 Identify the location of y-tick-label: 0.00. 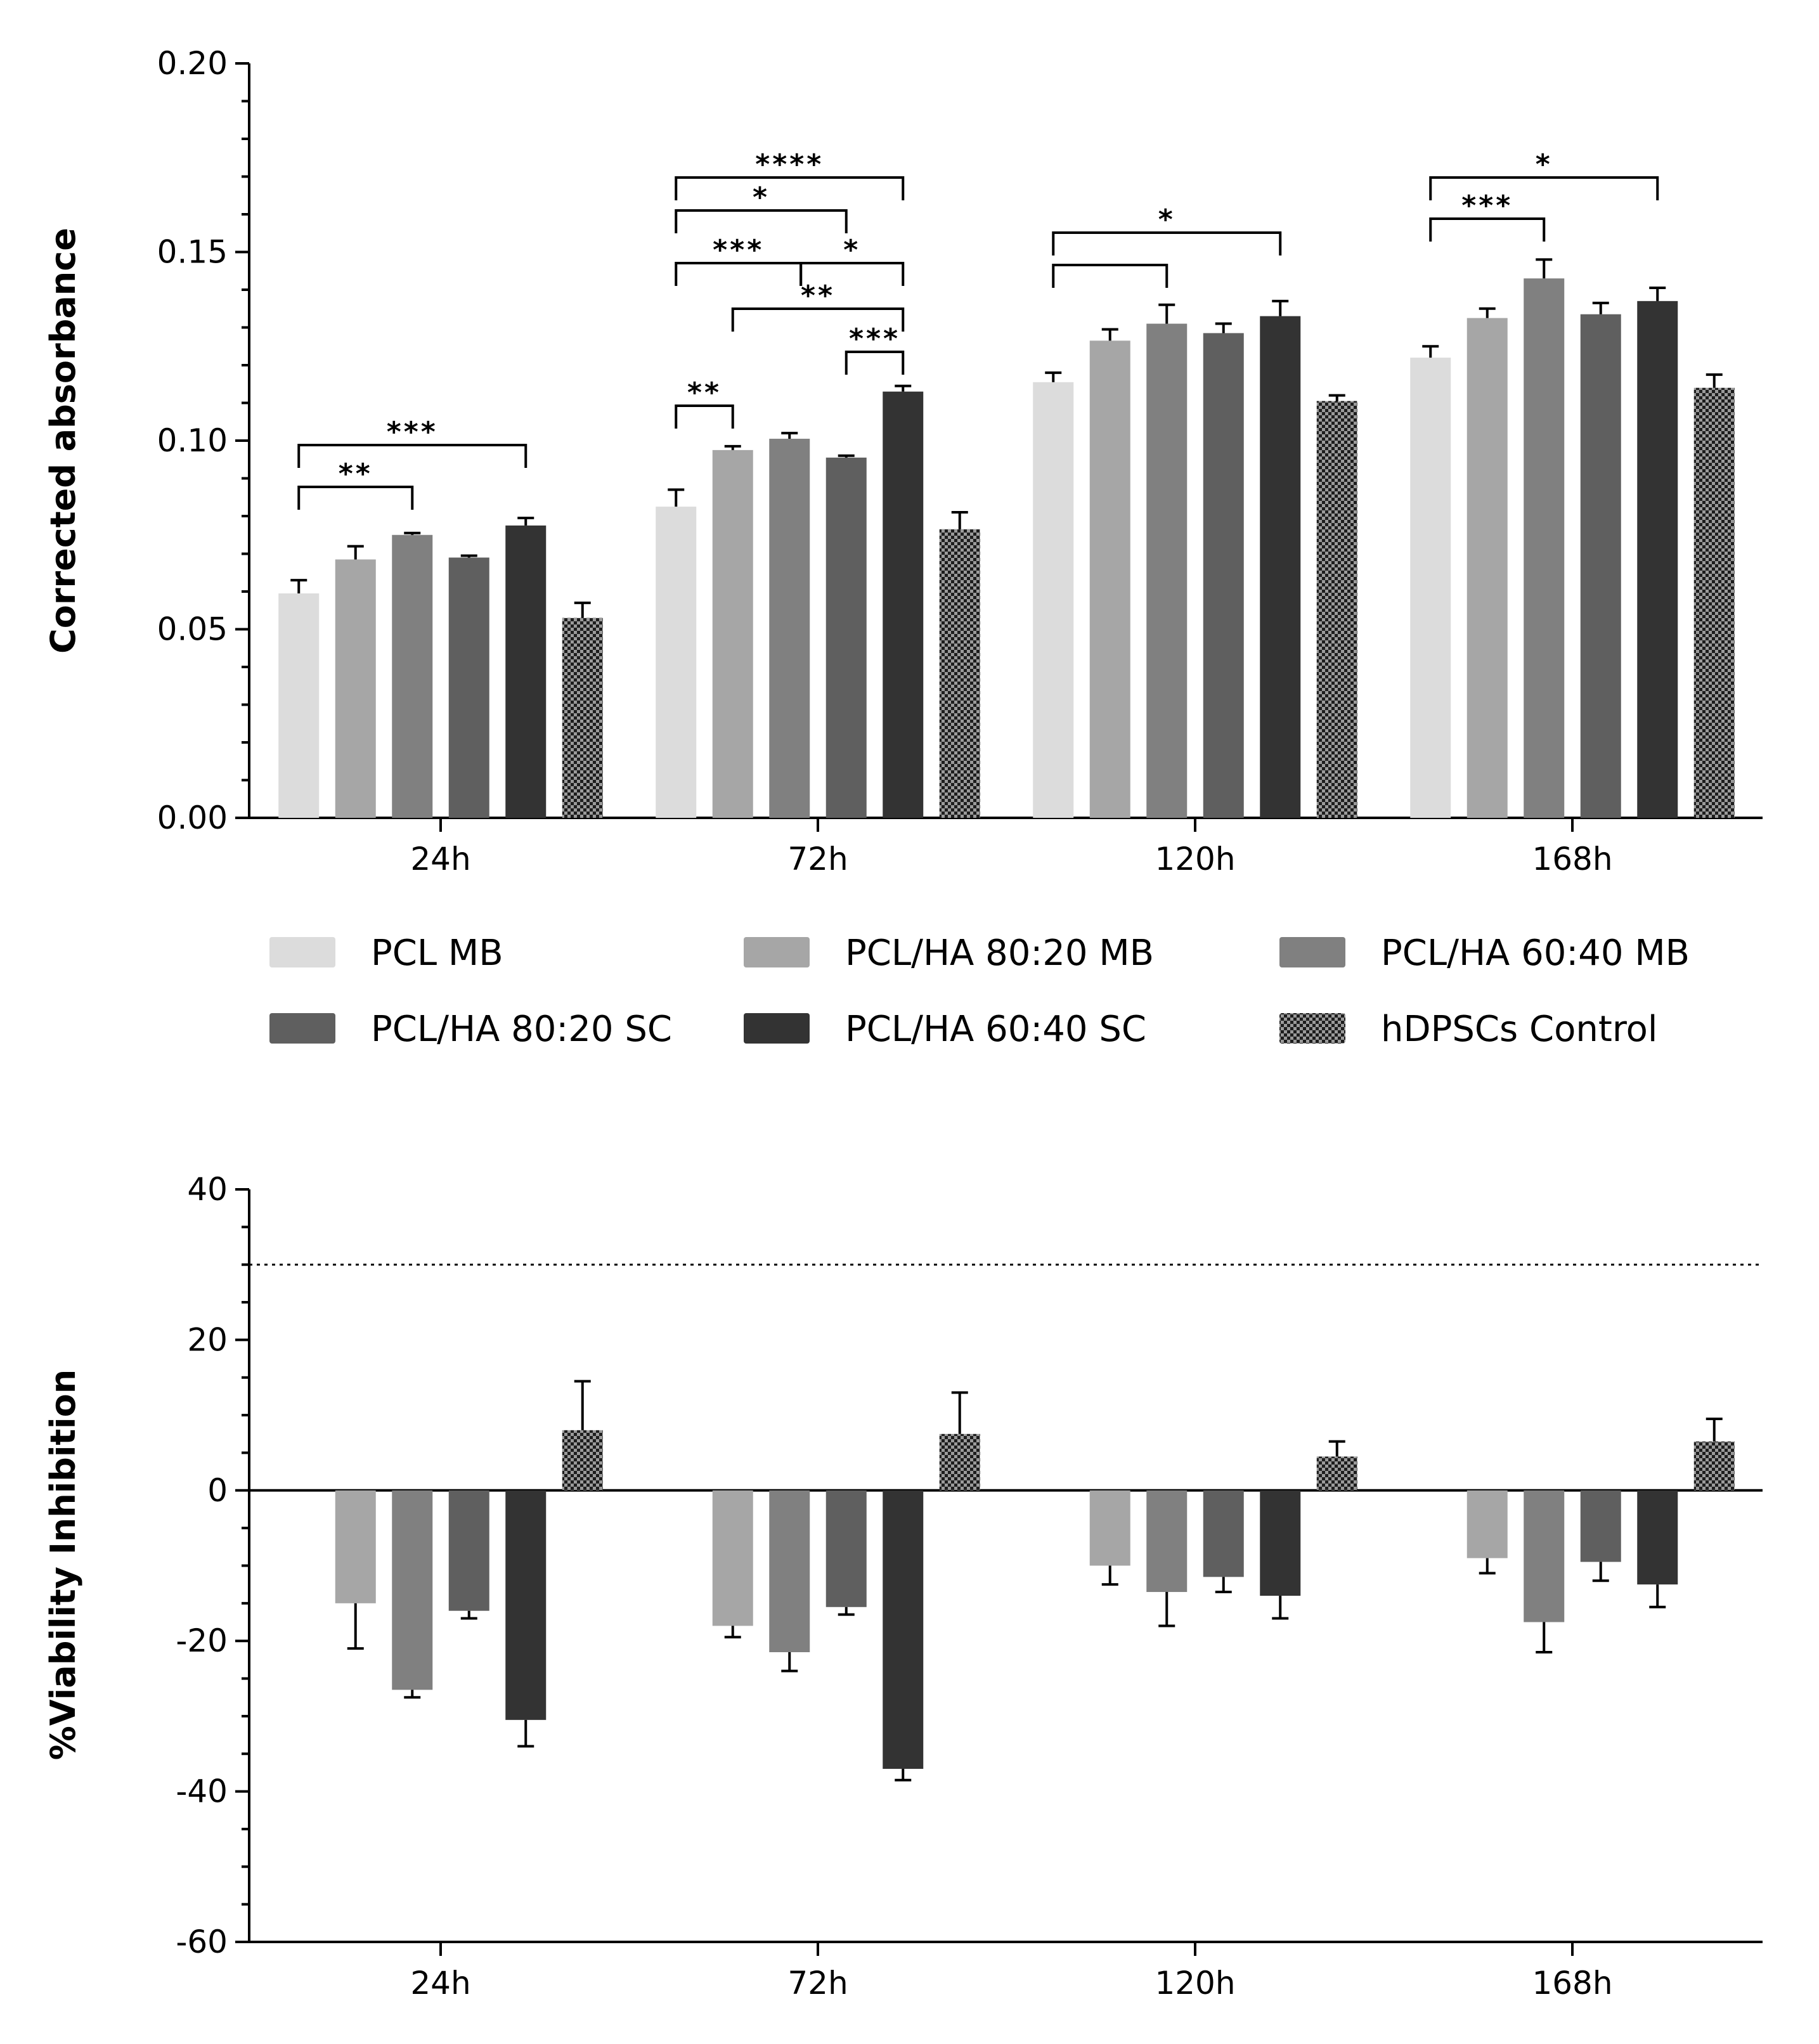
(193, 817).